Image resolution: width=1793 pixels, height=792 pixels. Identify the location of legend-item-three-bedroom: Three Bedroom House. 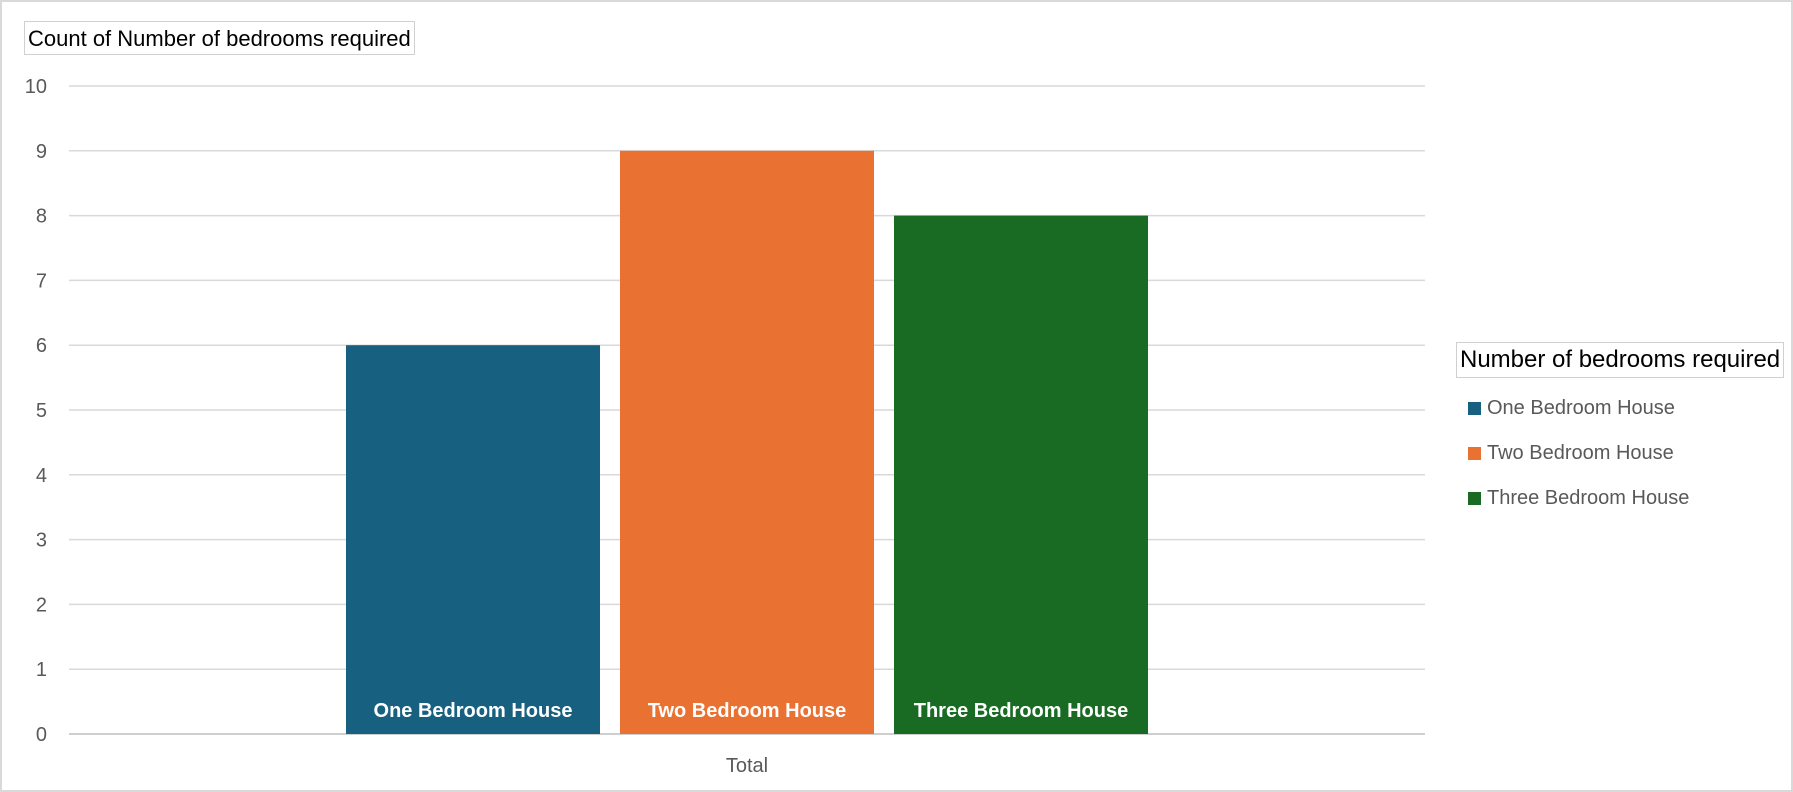
(1578, 498).